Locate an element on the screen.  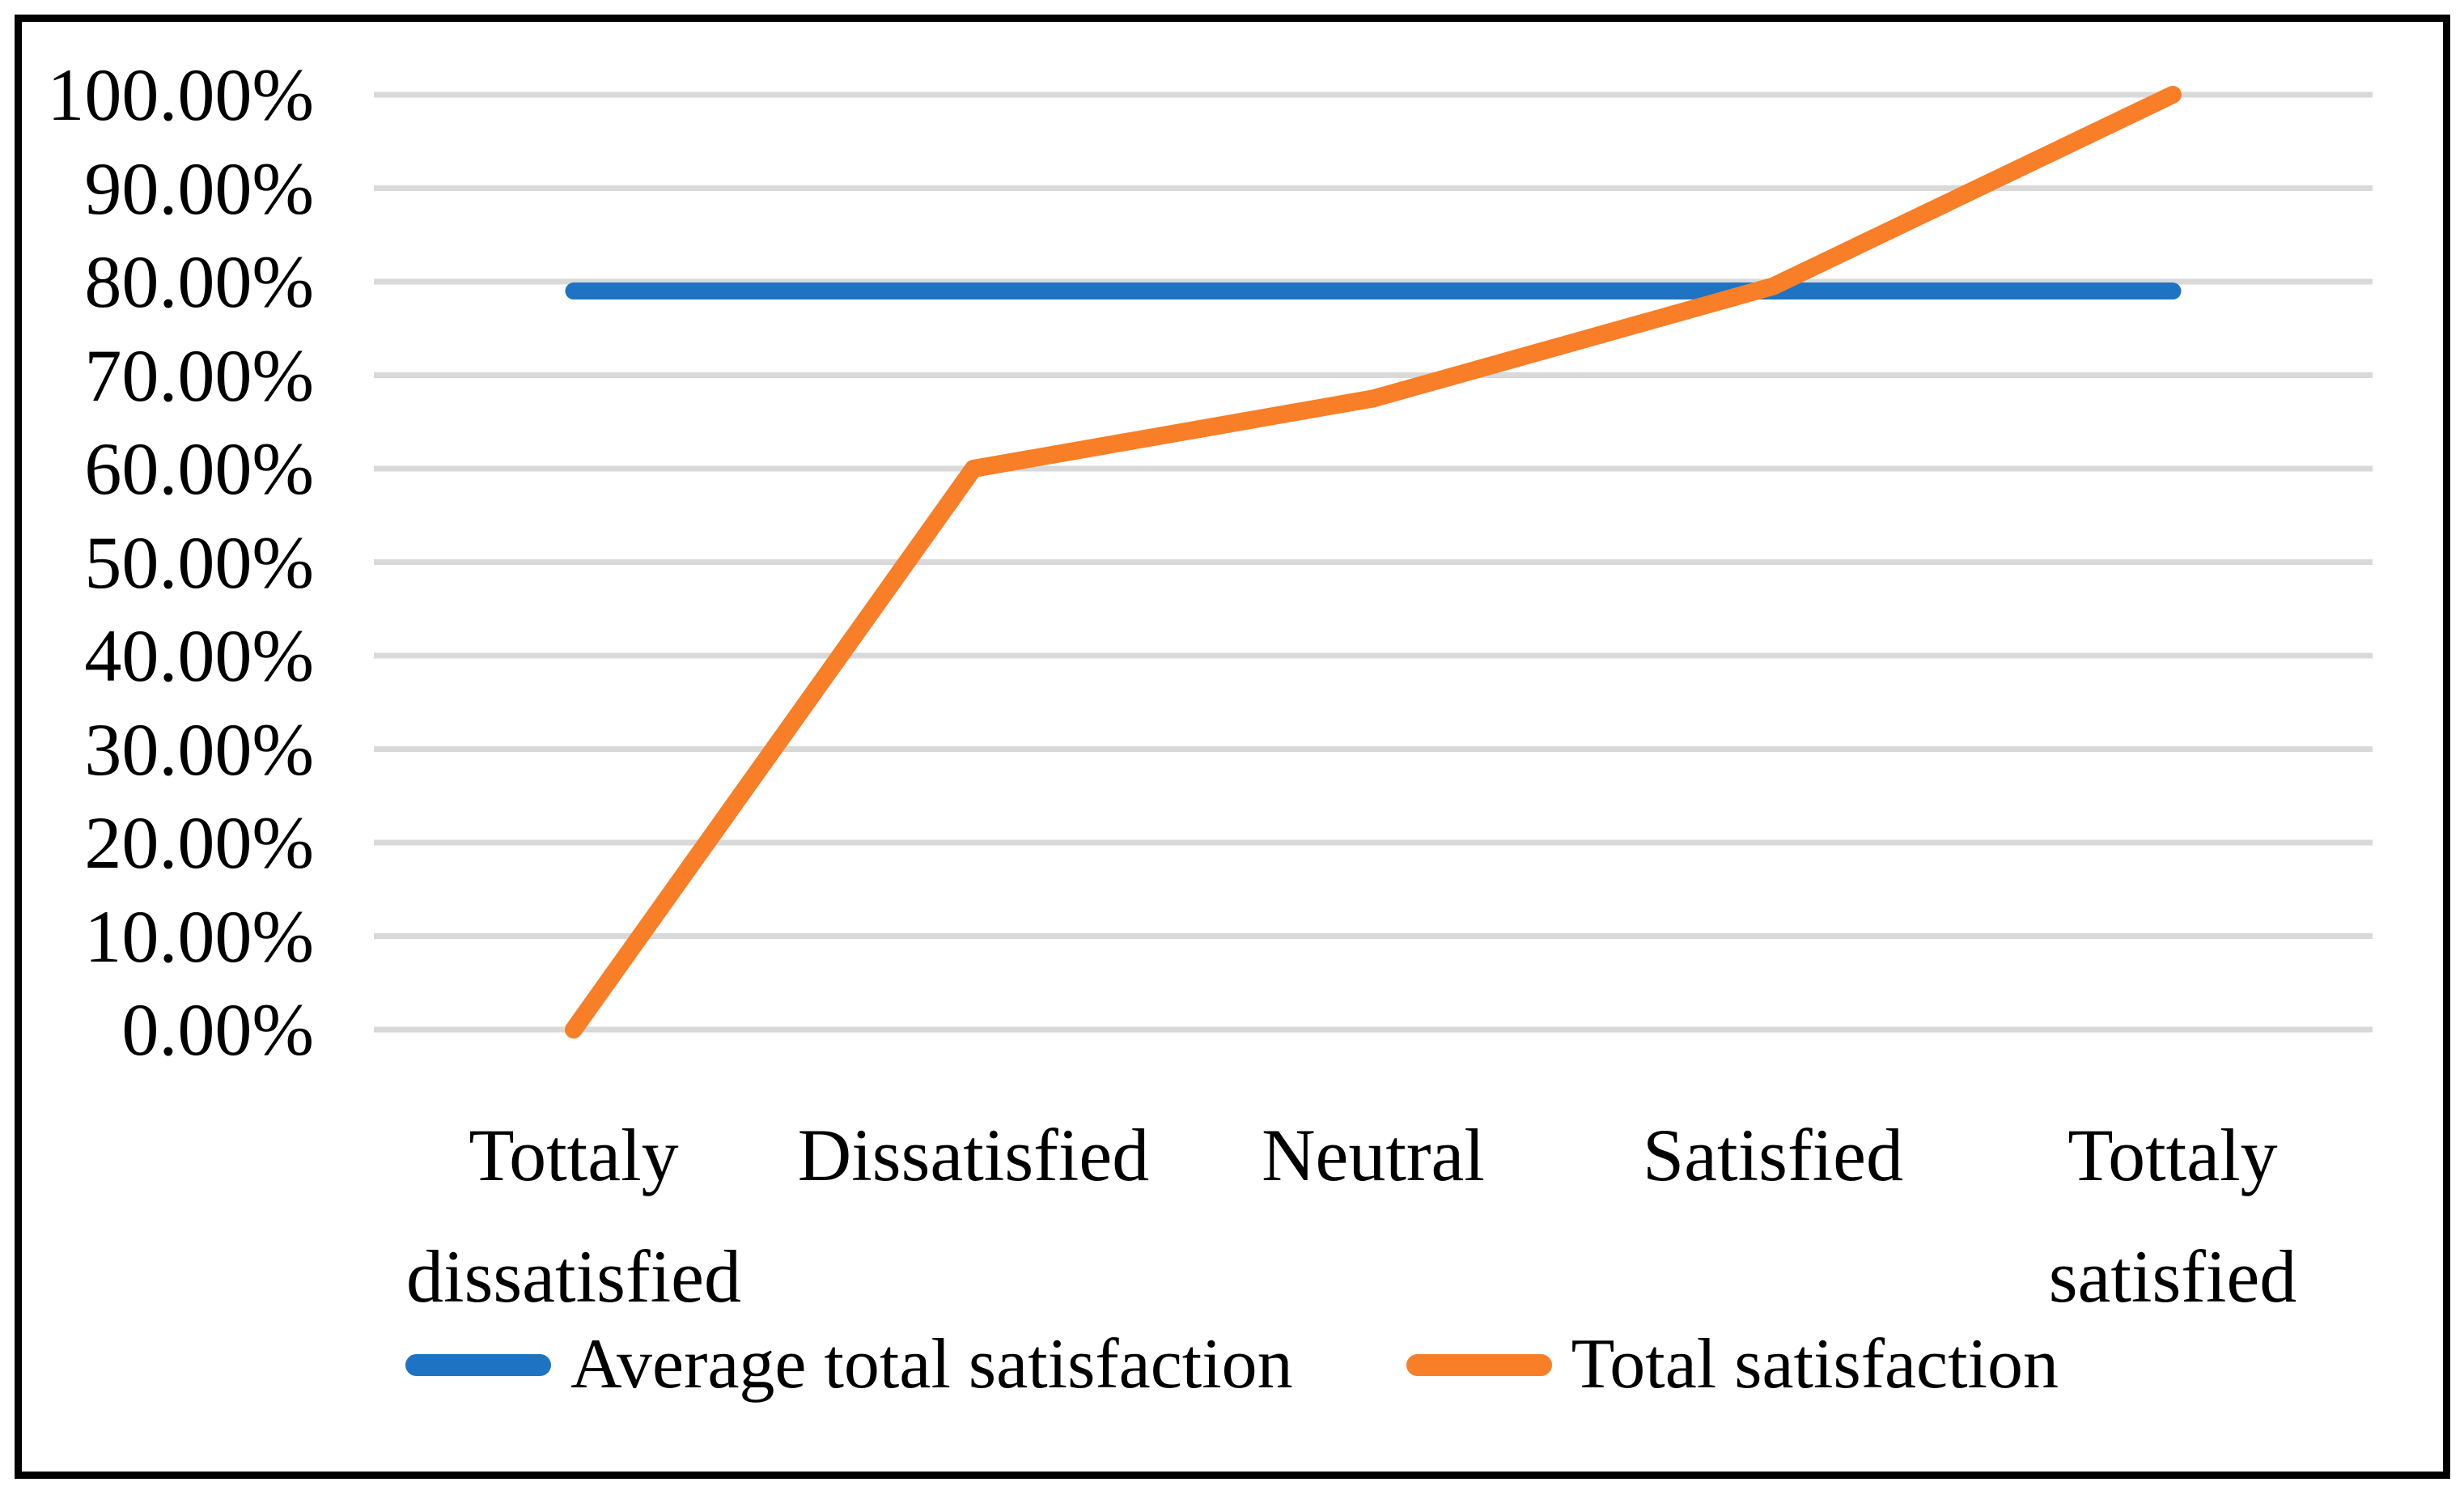
y-tick-label: 80.00% is located at coordinates (199, 281).